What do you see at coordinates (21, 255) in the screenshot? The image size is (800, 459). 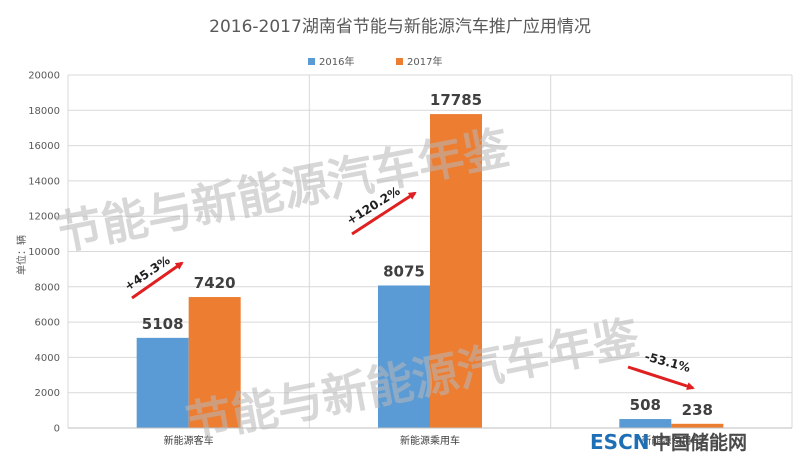 I see `y-axis-label: 单位：辆` at bounding box center [21, 255].